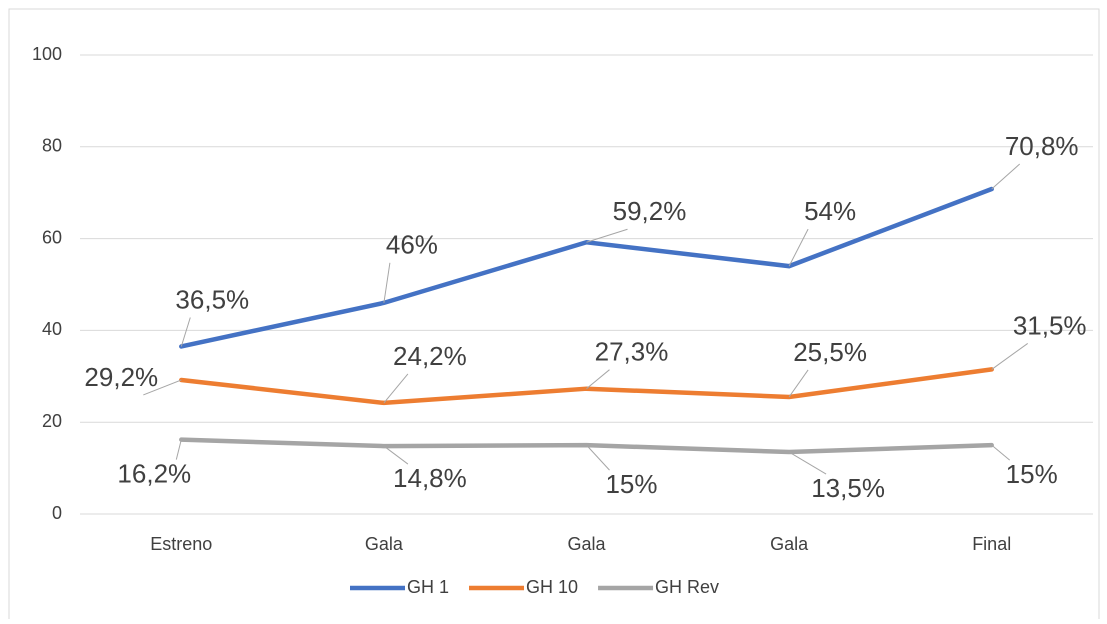 This screenshot has height=624, width=1107. What do you see at coordinates (552, 587) in the screenshot?
I see `legend-label: GH 10` at bounding box center [552, 587].